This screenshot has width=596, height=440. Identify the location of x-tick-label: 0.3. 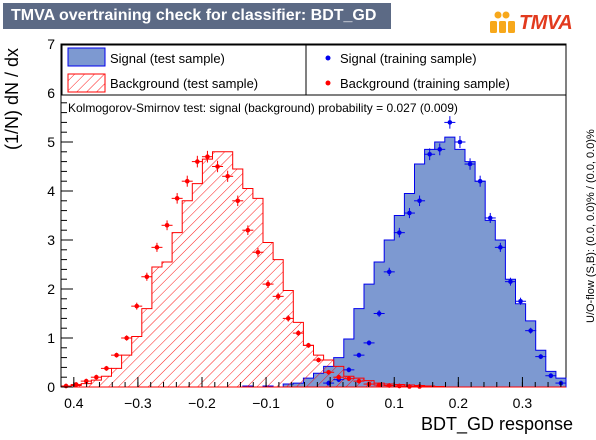
(523, 403).